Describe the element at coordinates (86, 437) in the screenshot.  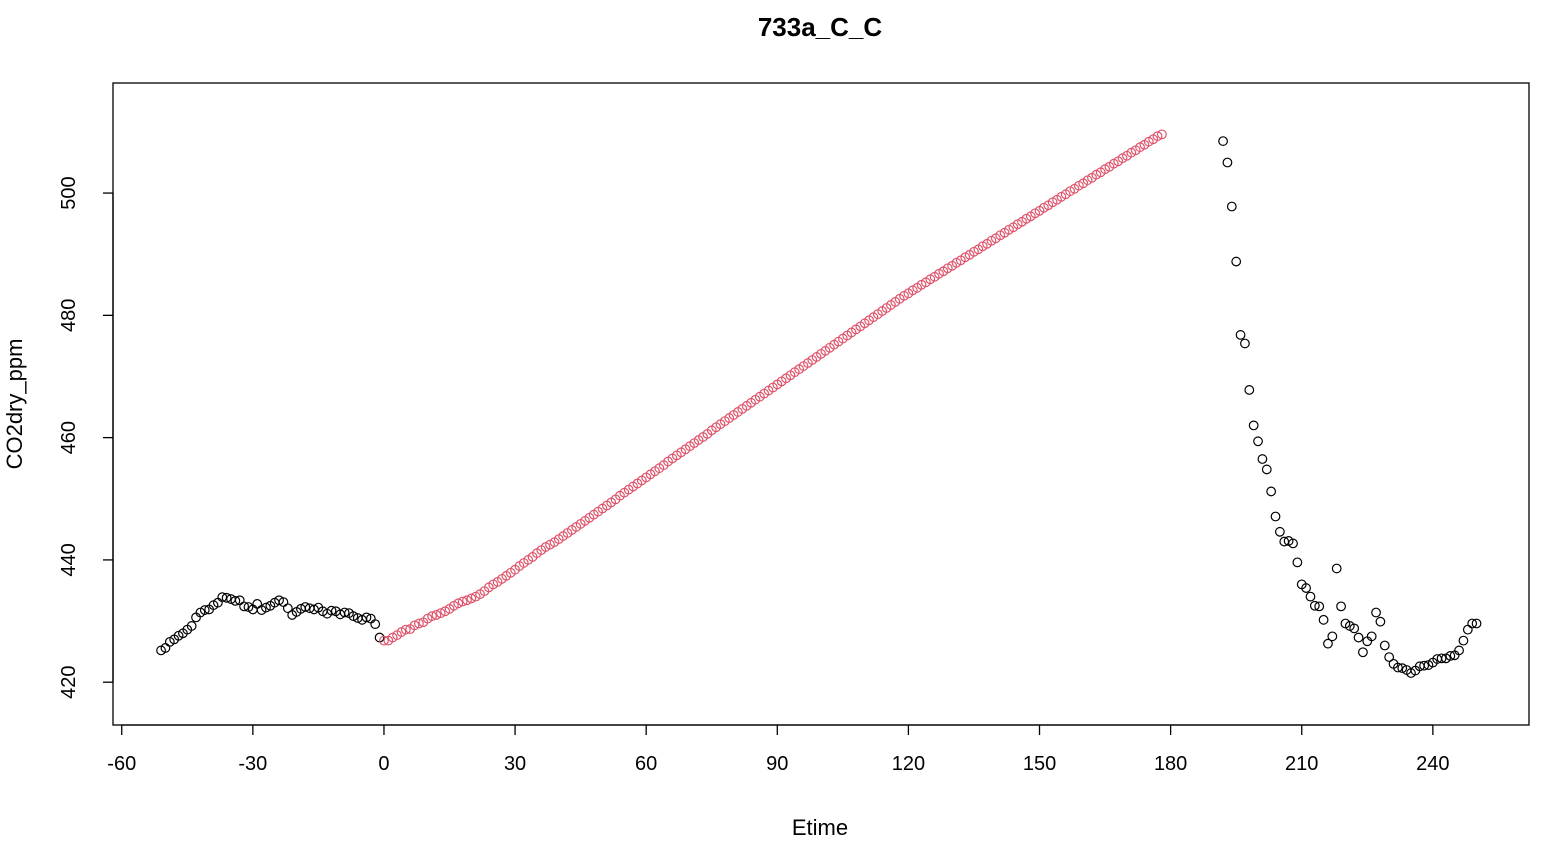
I see `y-axis: 420 440 460 480 500` at that location.